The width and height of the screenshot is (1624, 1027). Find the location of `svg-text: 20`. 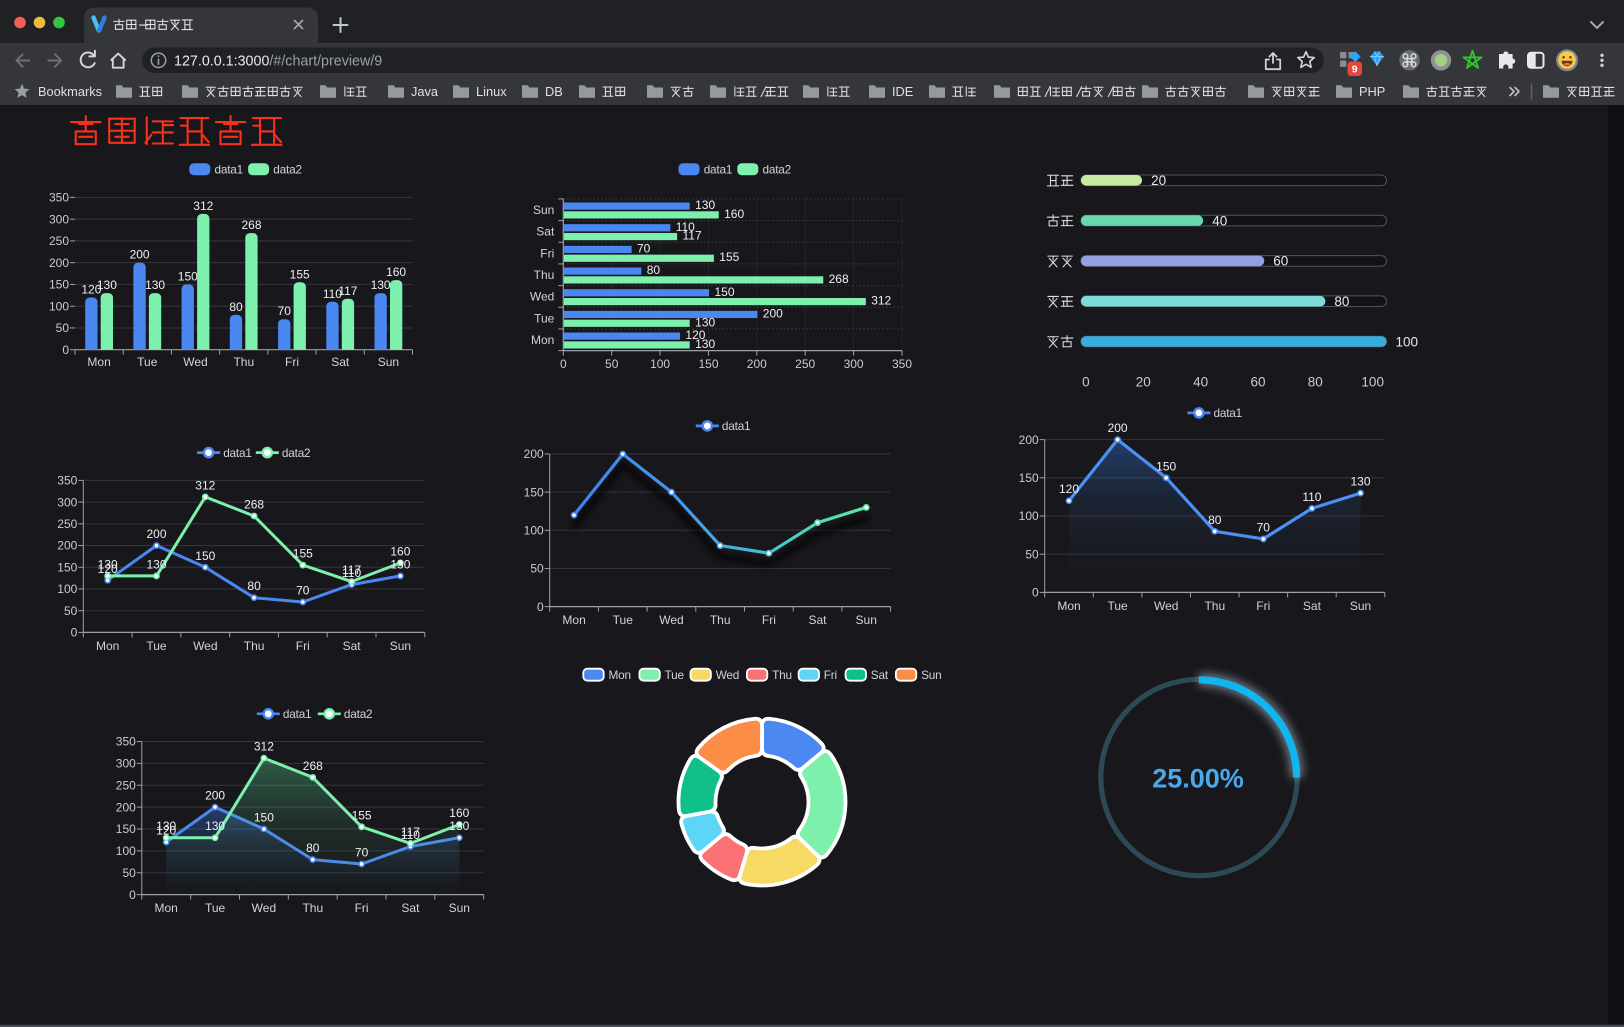

svg-text: 20 is located at coordinates (1143, 382).